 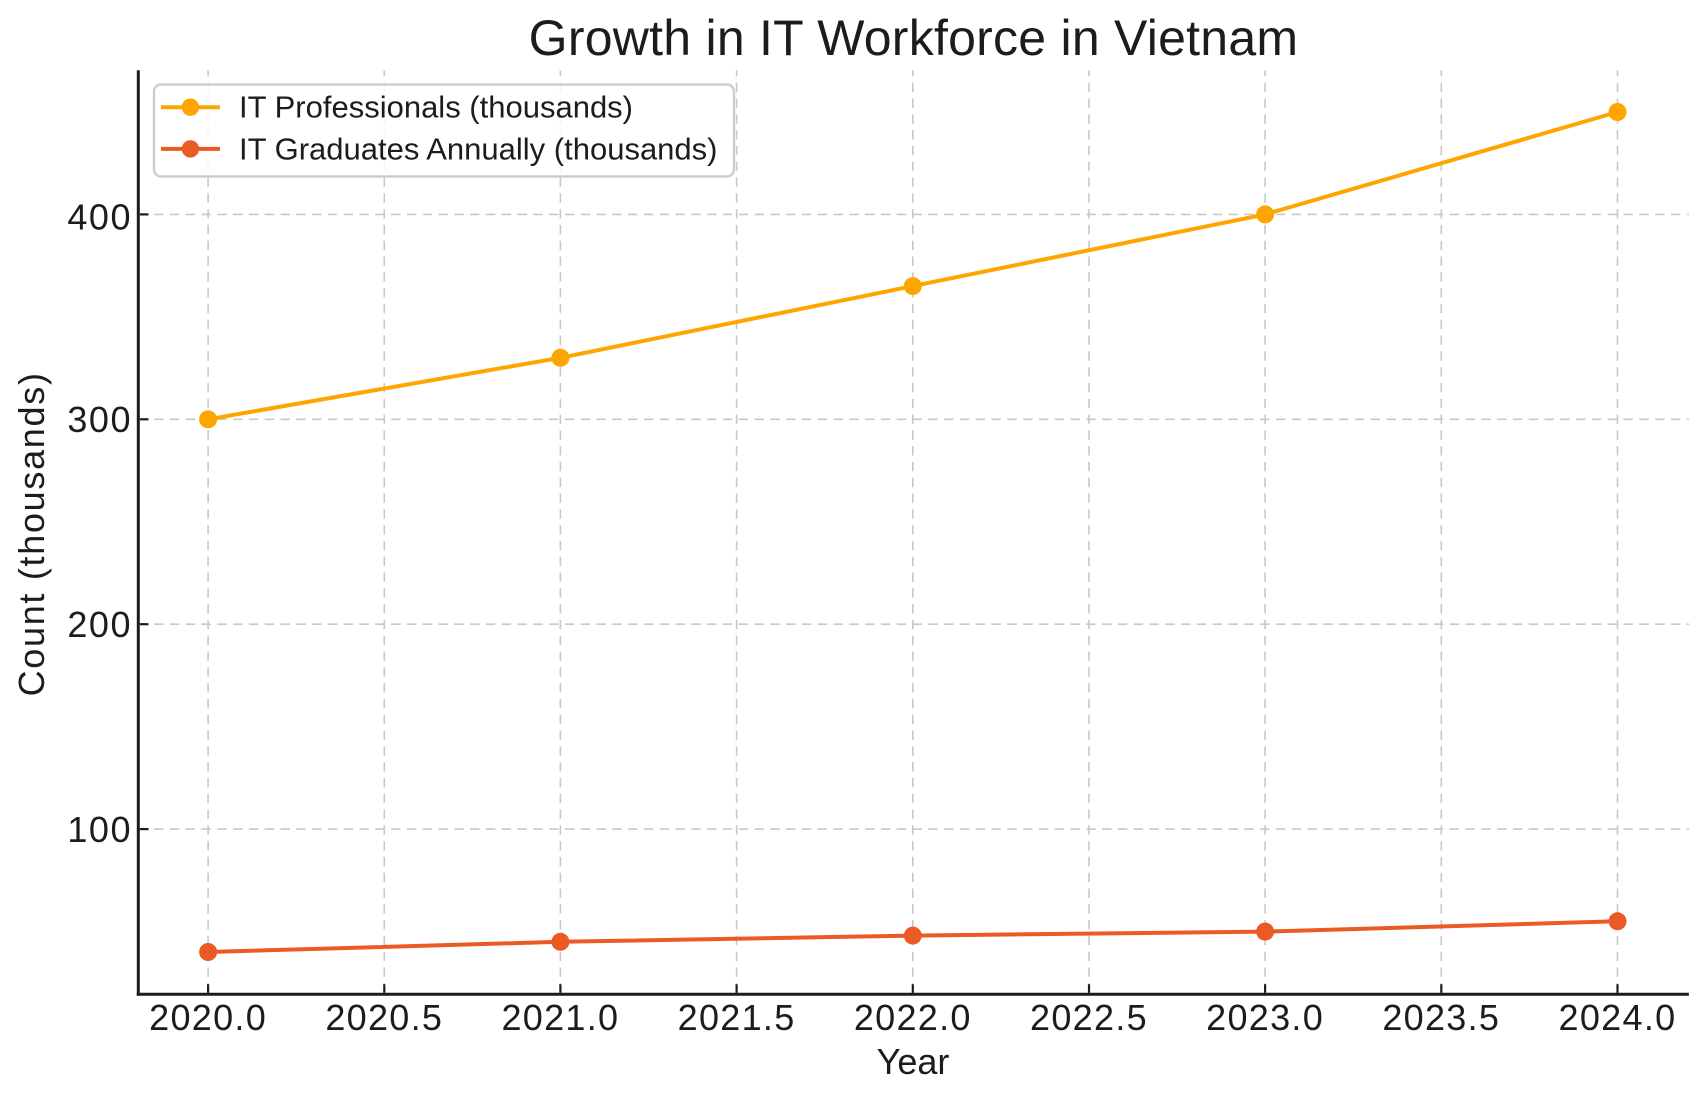 What do you see at coordinates (99, 829) in the screenshot?
I see `svg-text: 100` at bounding box center [99, 829].